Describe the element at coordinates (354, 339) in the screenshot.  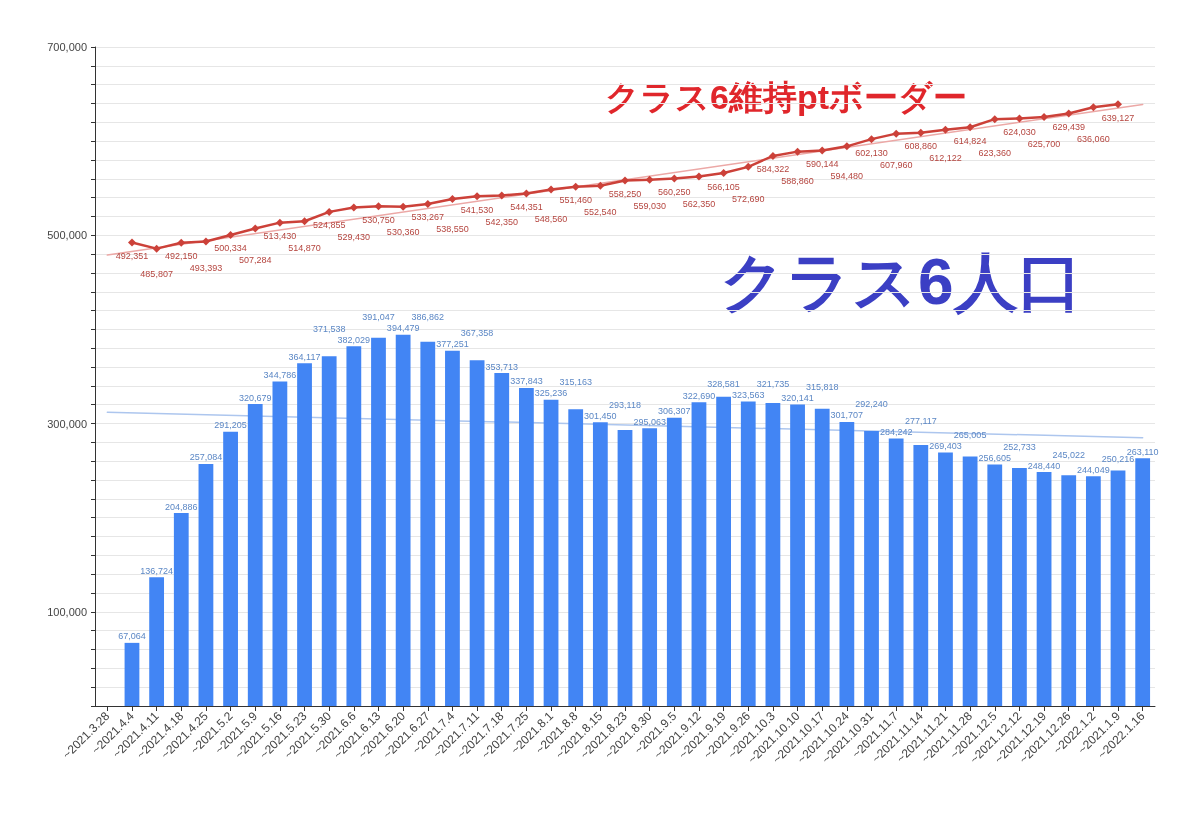
I see `data-label: 382,029` at that location.